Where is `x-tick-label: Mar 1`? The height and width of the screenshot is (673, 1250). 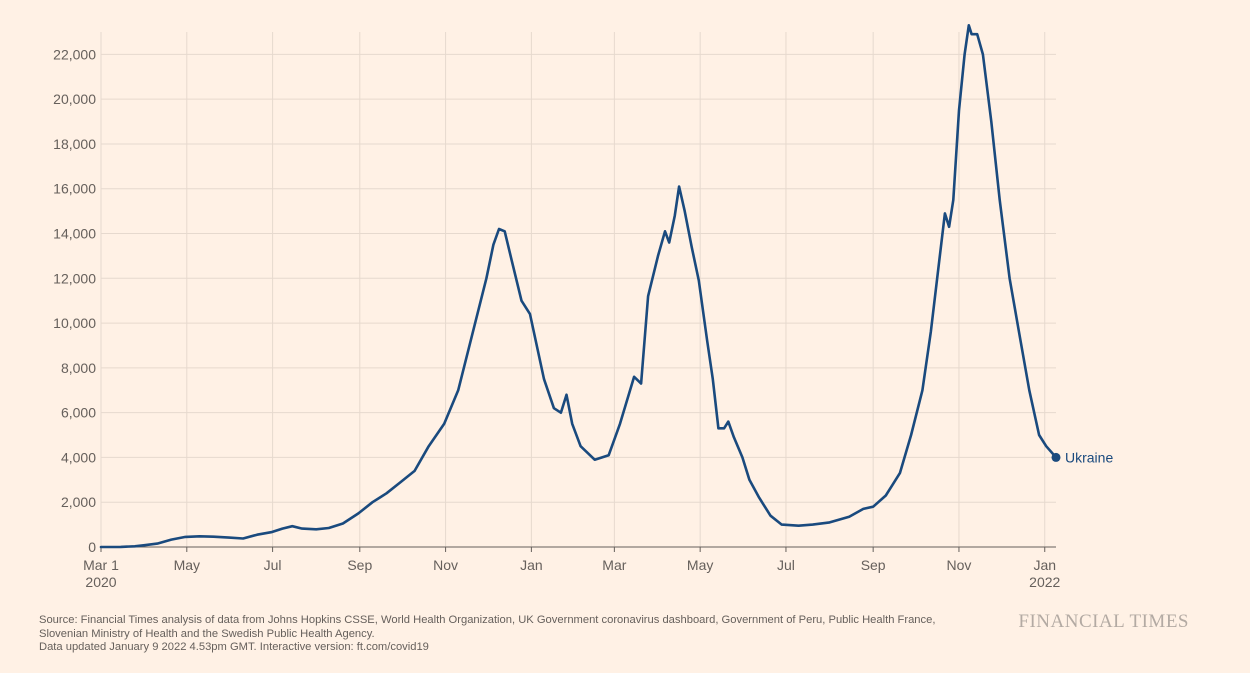 x-tick-label: Mar 1 is located at coordinates (101, 565).